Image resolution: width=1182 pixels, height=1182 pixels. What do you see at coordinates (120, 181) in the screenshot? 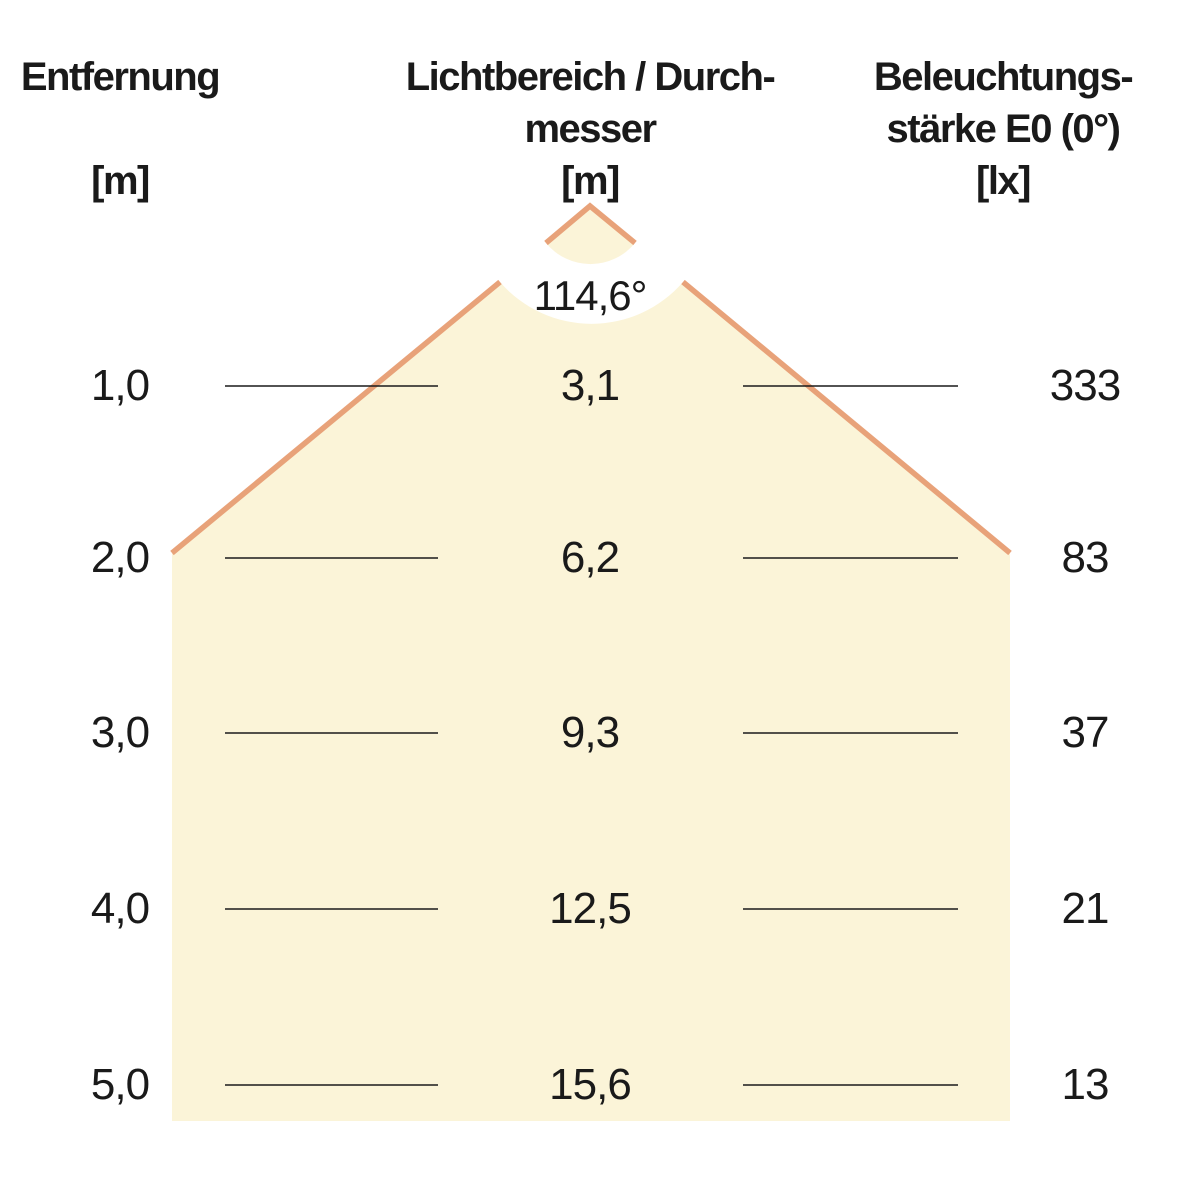
I see `header-distance-unit: [m]` at bounding box center [120, 181].